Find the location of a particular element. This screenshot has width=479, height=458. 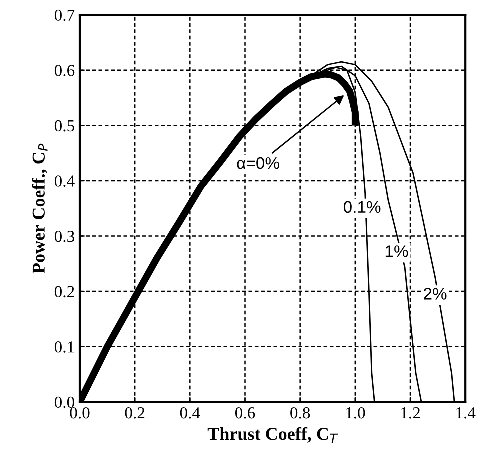

y-tick-label: 0.4 is located at coordinates (64, 181).